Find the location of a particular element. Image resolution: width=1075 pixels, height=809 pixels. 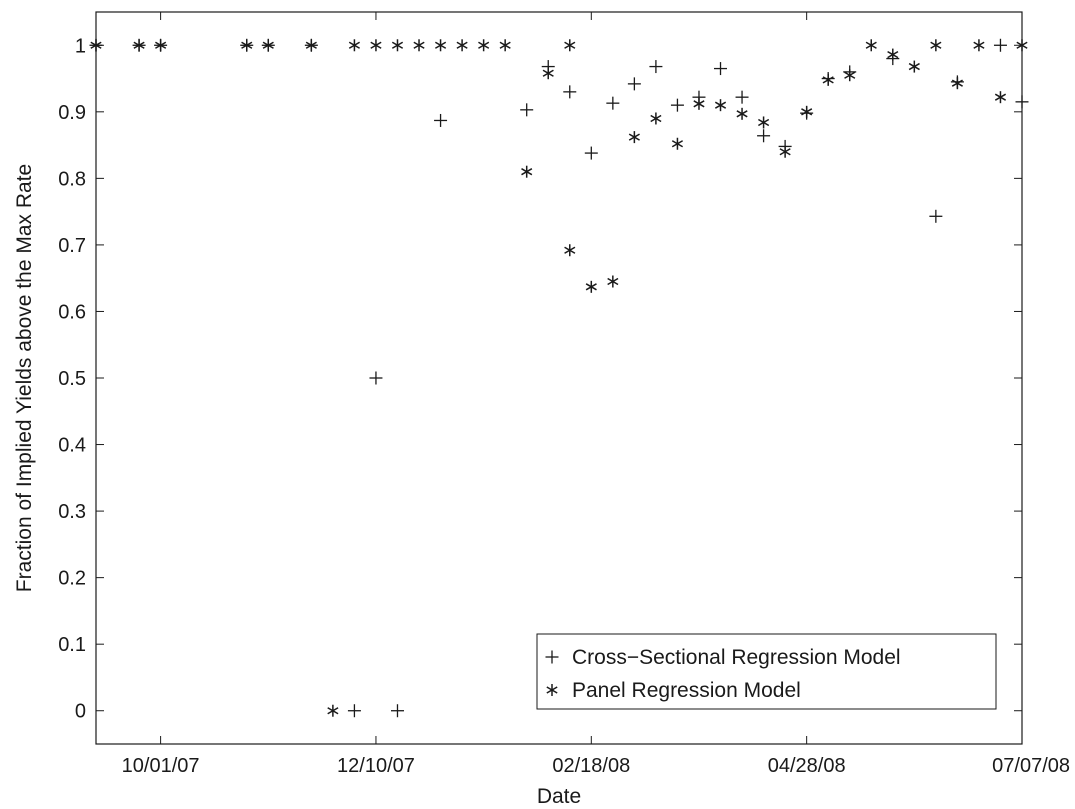

y-tick-label: 0.6 is located at coordinates (72, 312).